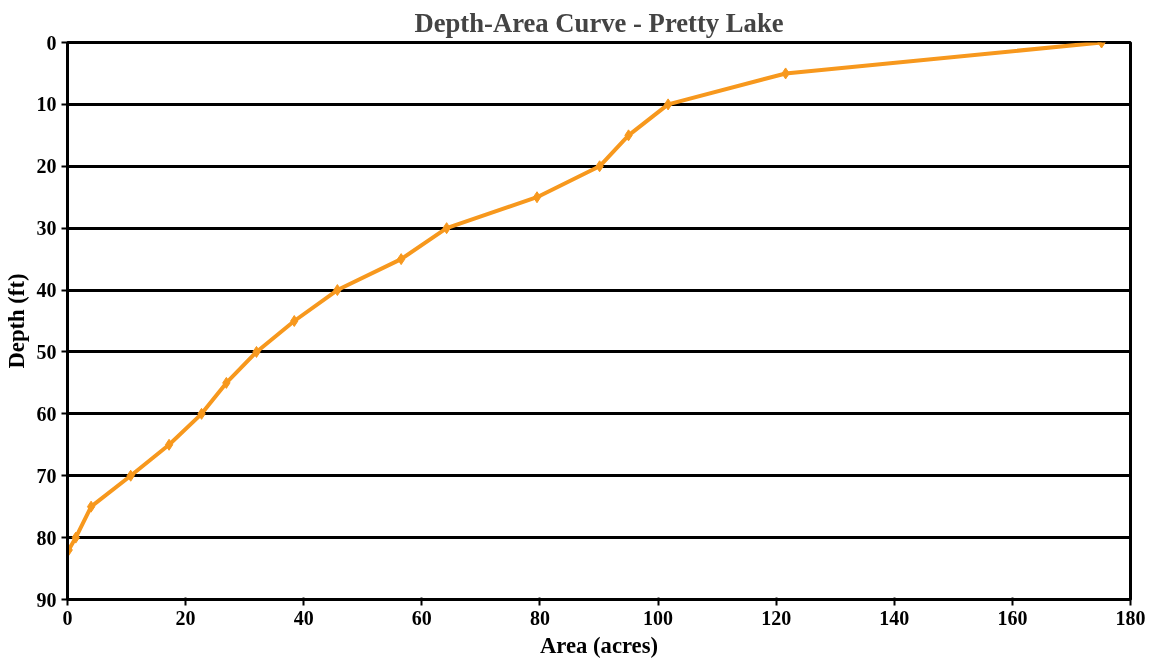 This screenshot has height=665, width=1165. Describe the element at coordinates (46, 290) in the screenshot. I see `y-tick-label: 40` at that location.